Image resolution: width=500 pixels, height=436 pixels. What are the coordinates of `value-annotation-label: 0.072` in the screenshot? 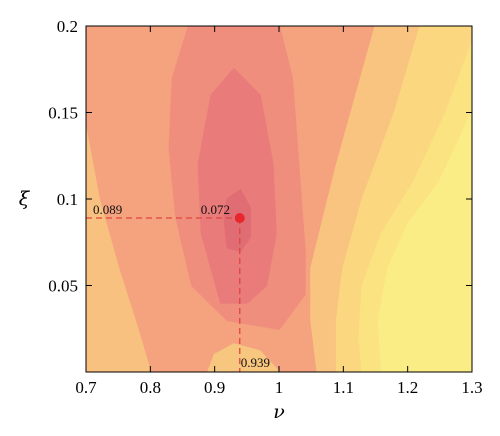 It's located at (215, 209).